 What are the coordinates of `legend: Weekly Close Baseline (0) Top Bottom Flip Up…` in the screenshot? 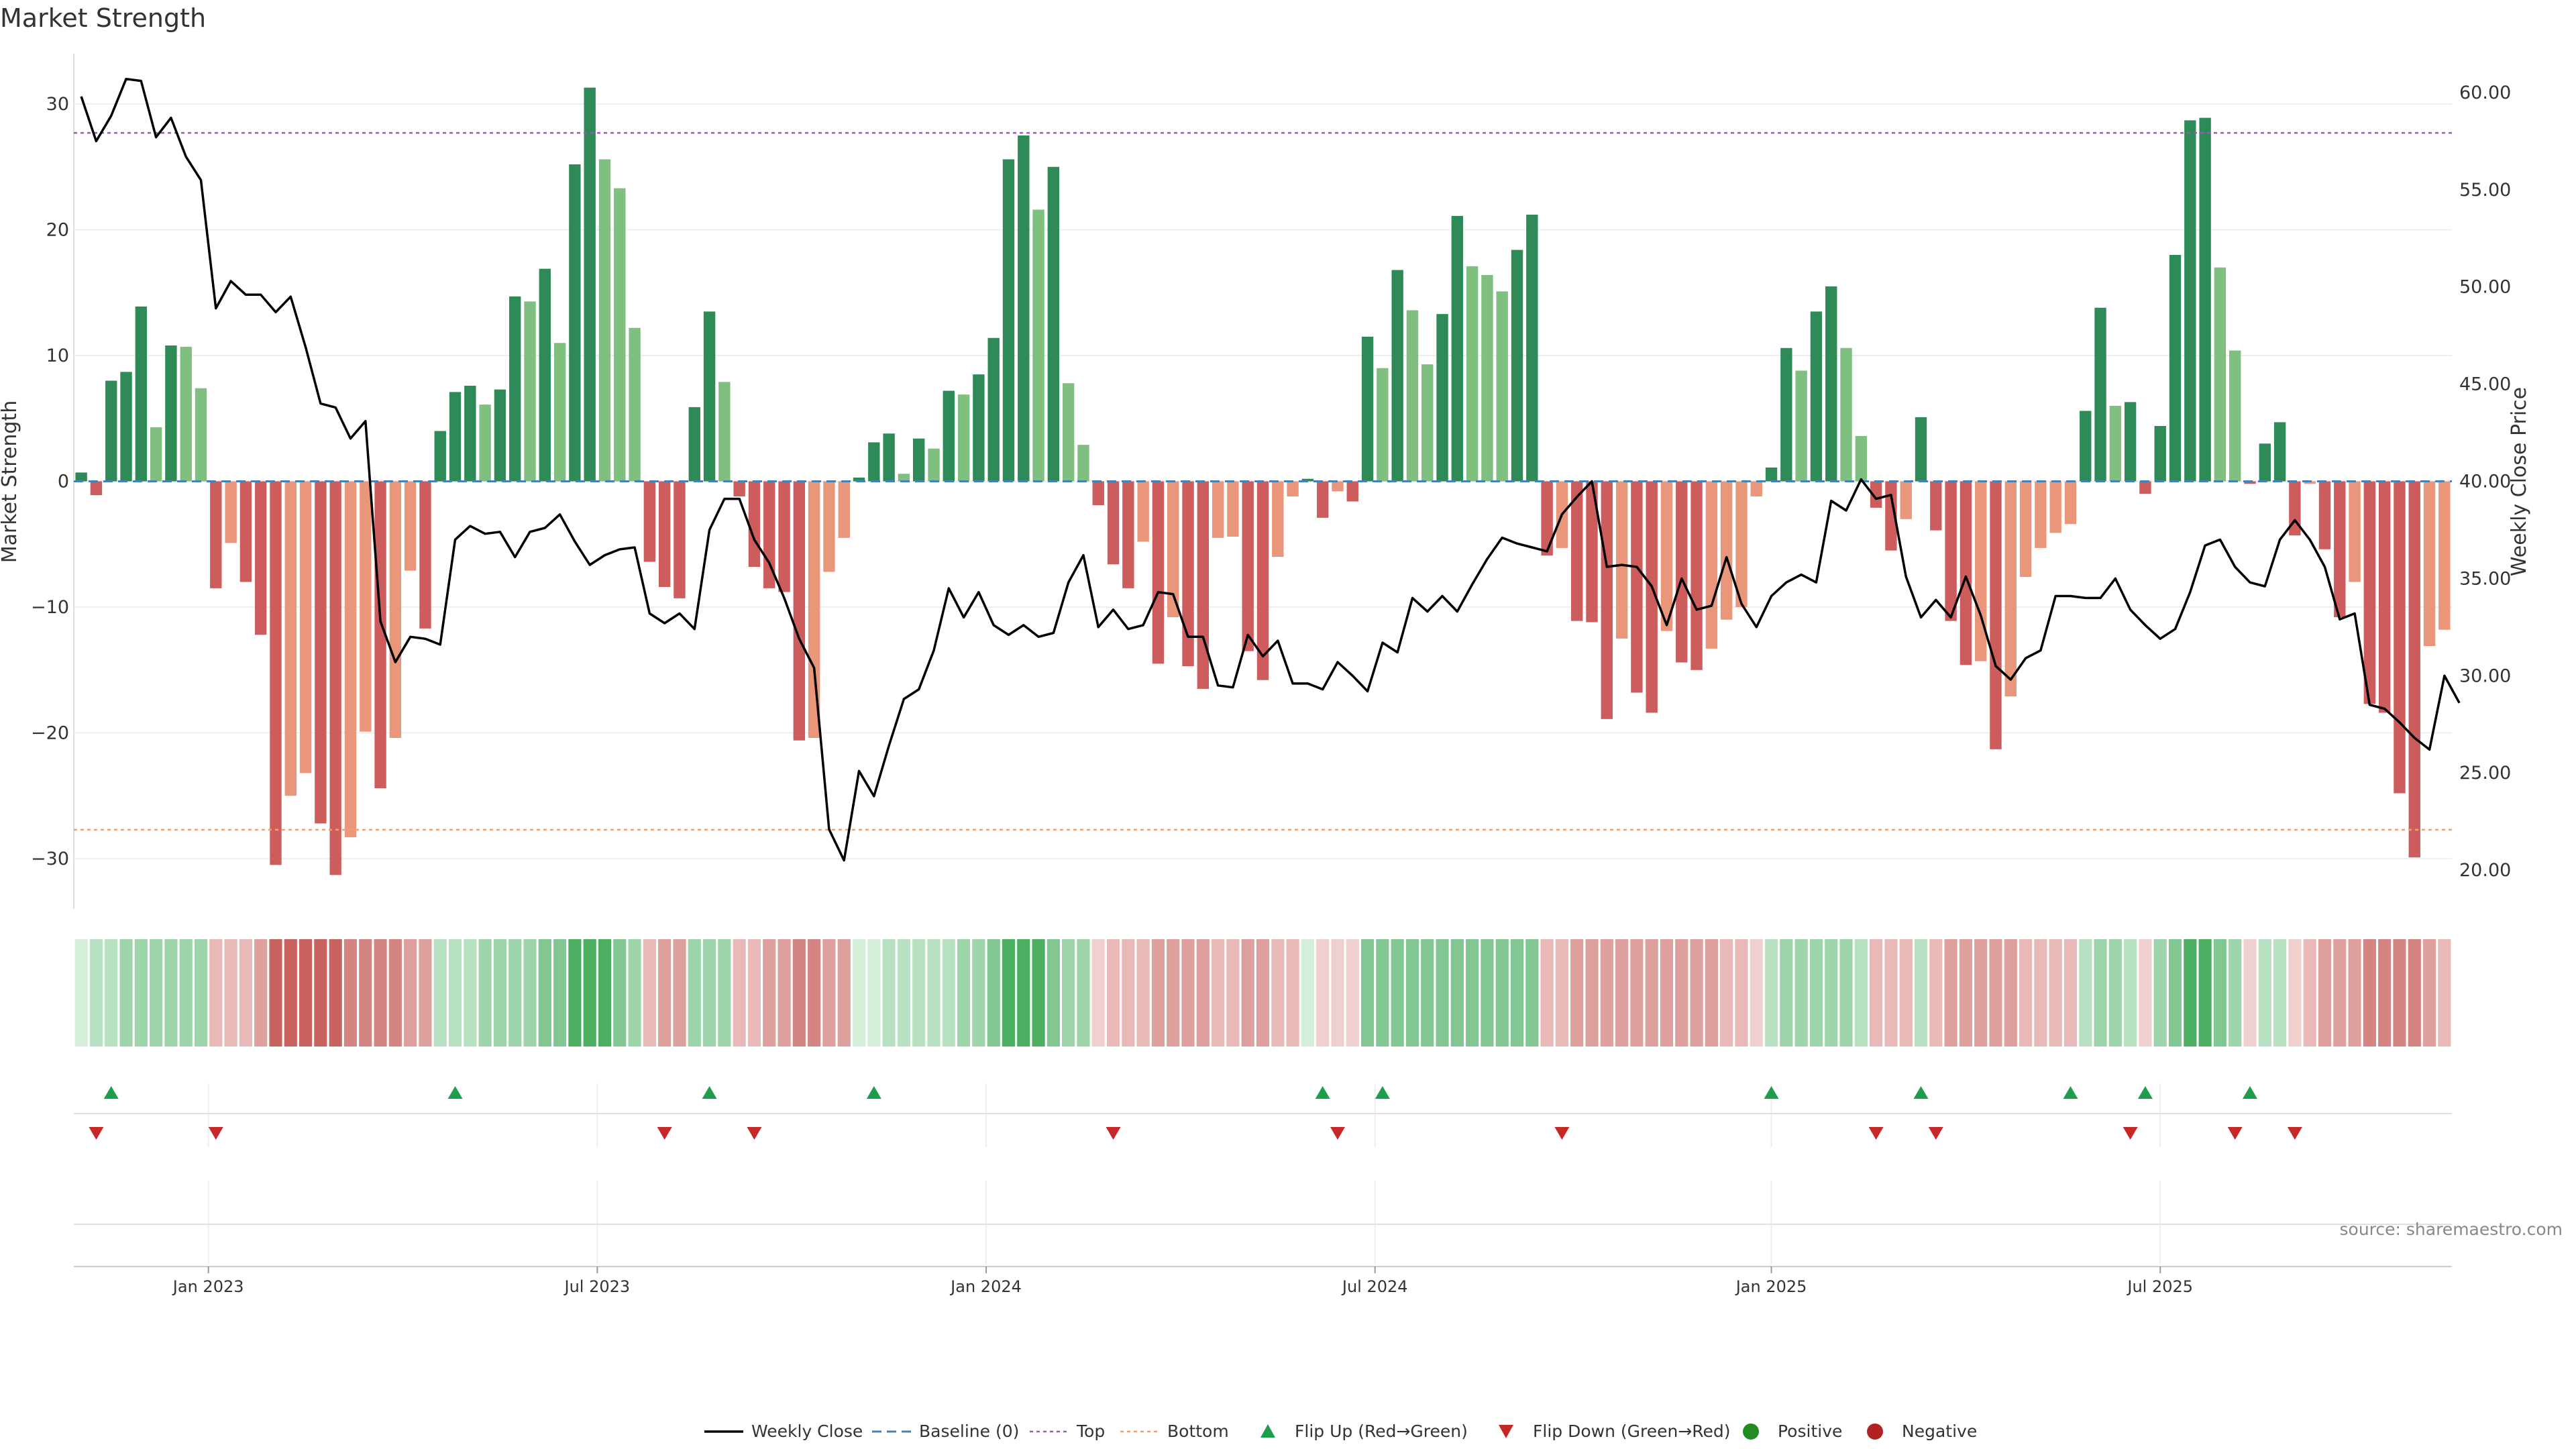 It's located at (1340, 1431).